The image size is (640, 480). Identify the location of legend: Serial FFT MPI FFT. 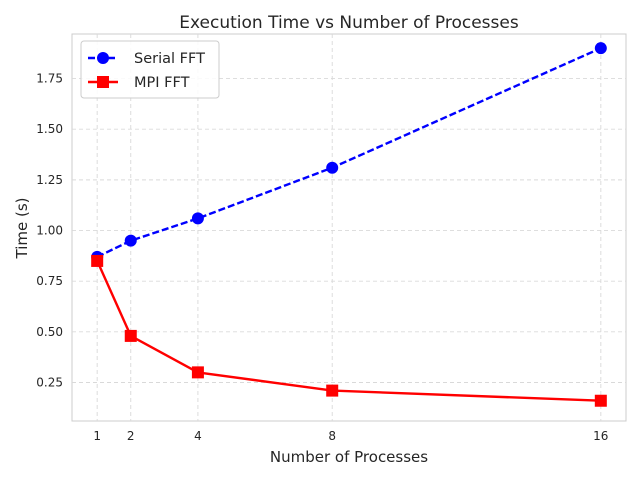
(150, 69).